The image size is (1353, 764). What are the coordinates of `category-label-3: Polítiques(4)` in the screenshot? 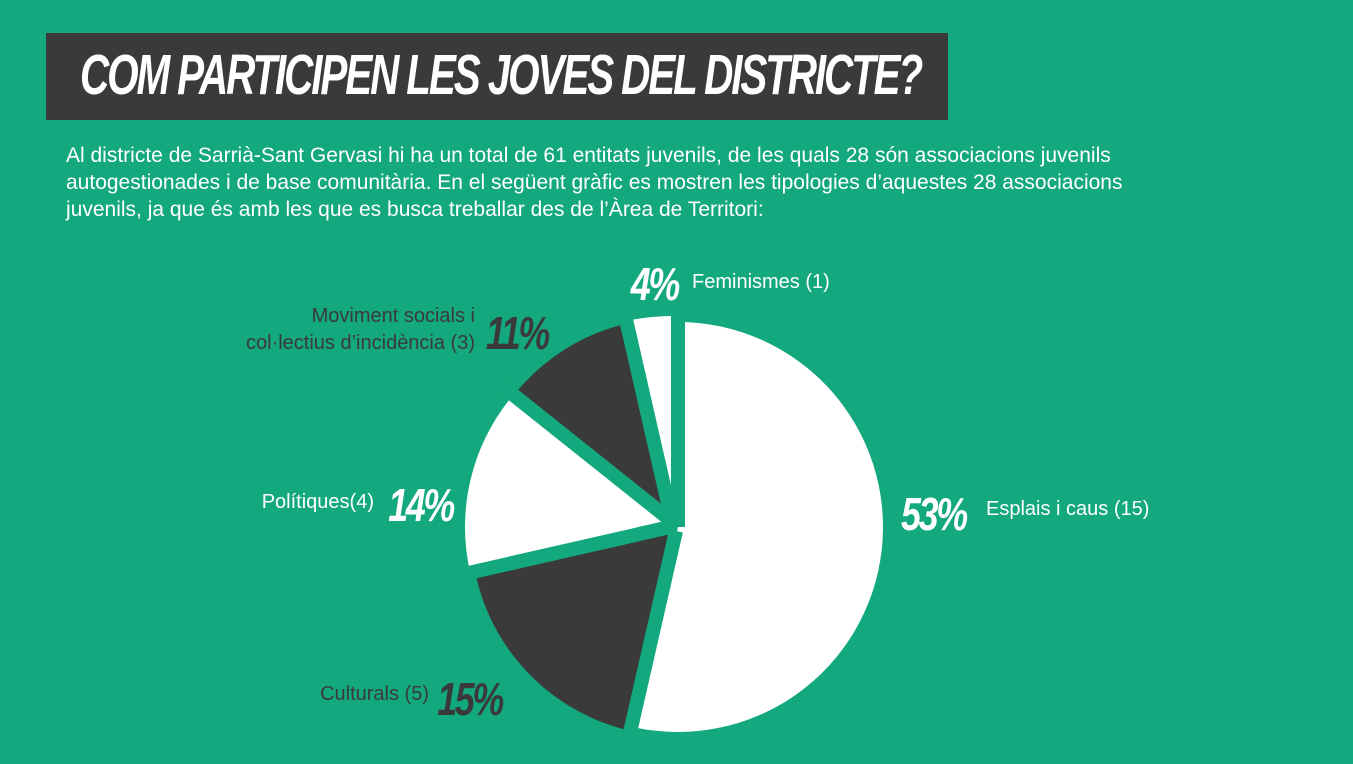 It's located at (318, 502).